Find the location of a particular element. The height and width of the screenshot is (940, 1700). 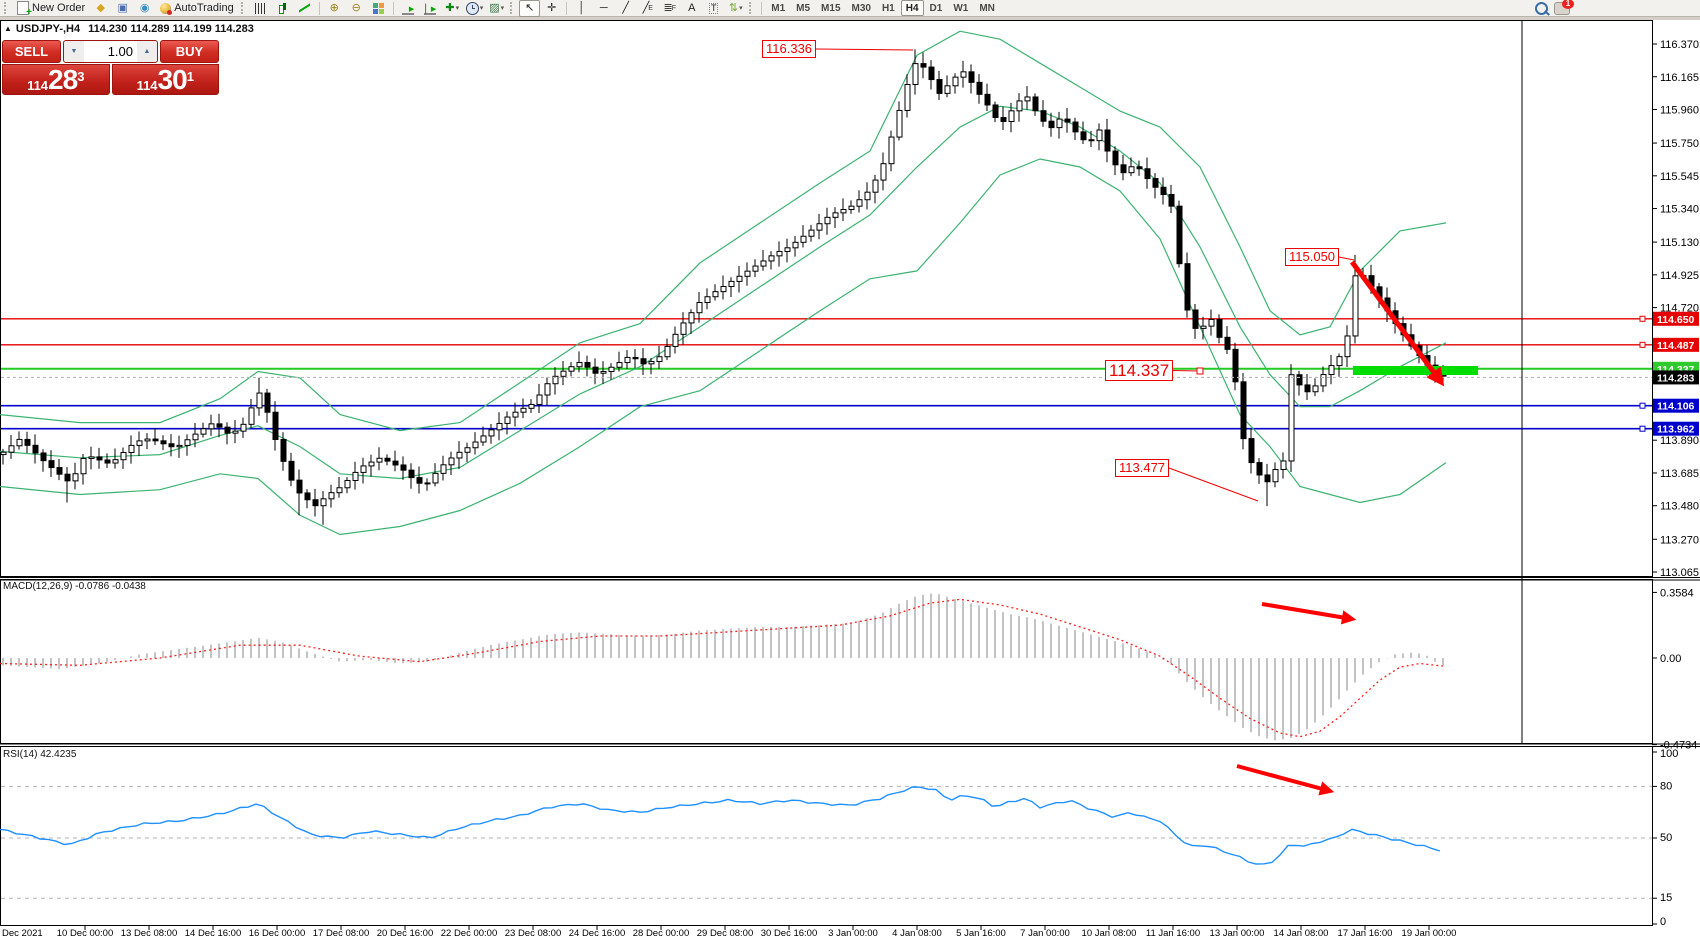

svg-text: 114.283 is located at coordinates (1676, 378).